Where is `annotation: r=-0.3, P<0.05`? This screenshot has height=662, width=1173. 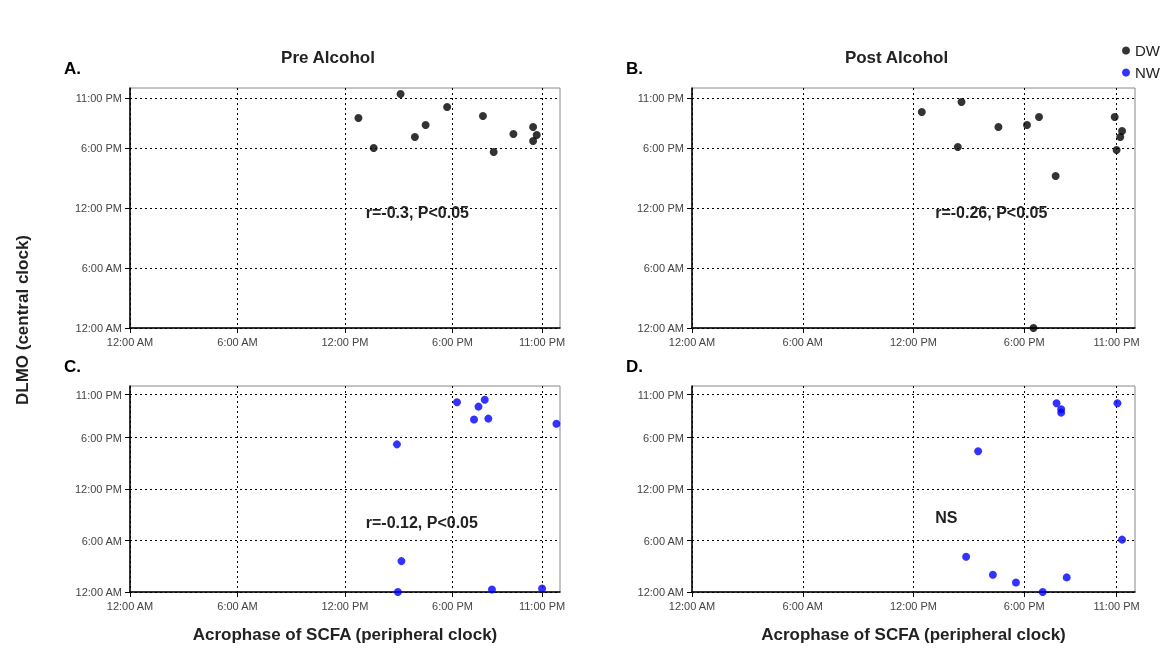
annotation: r=-0.3, P<0.05 is located at coordinates (417, 212).